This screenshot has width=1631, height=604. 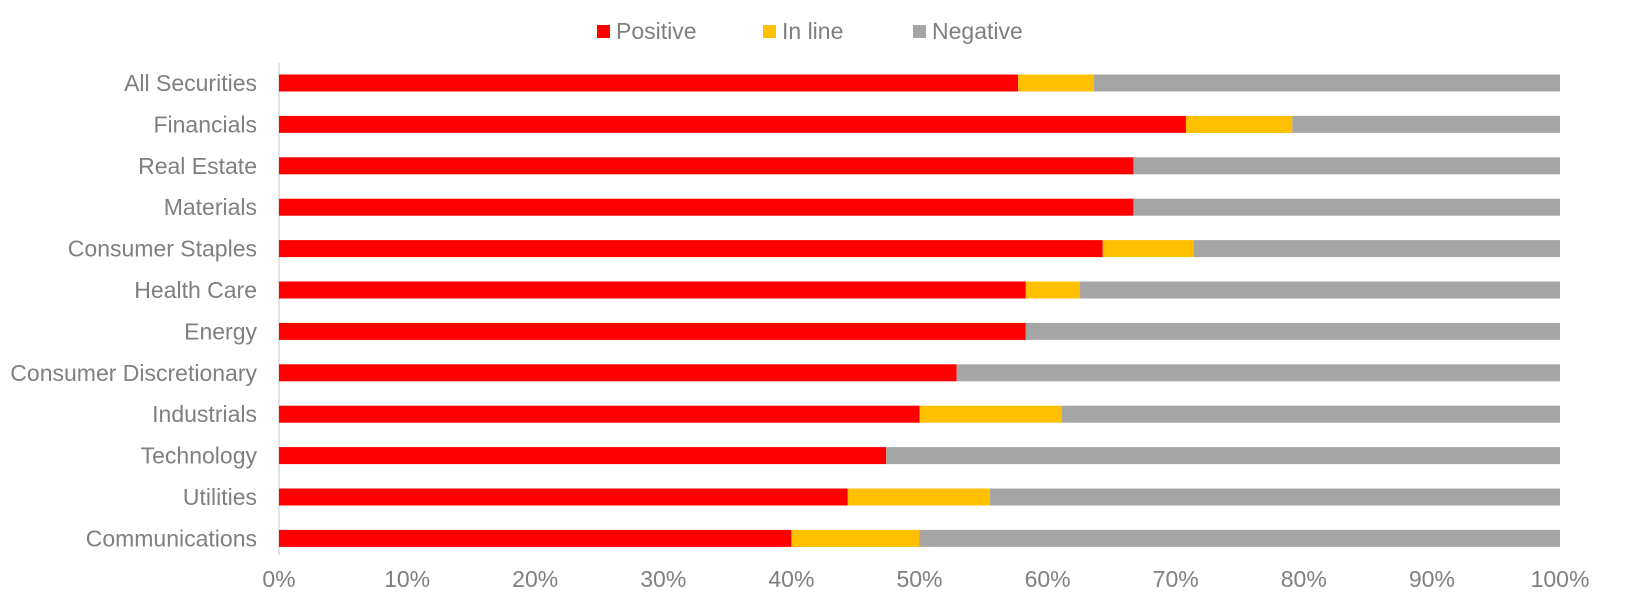 What do you see at coordinates (205, 124) in the screenshot?
I see `category-label: Financials` at bounding box center [205, 124].